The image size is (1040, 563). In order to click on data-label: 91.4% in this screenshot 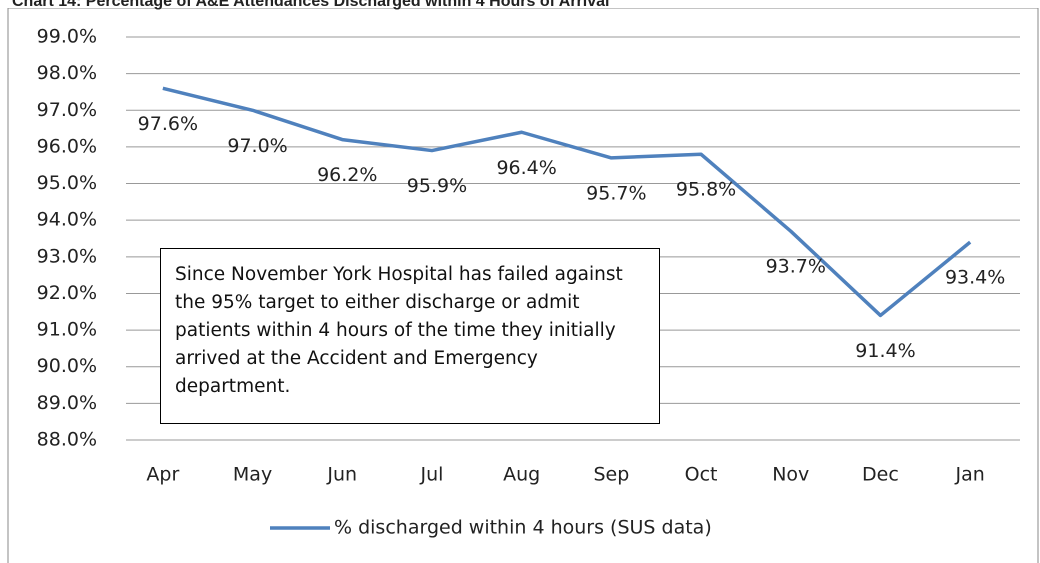, I will do `click(885, 351)`.